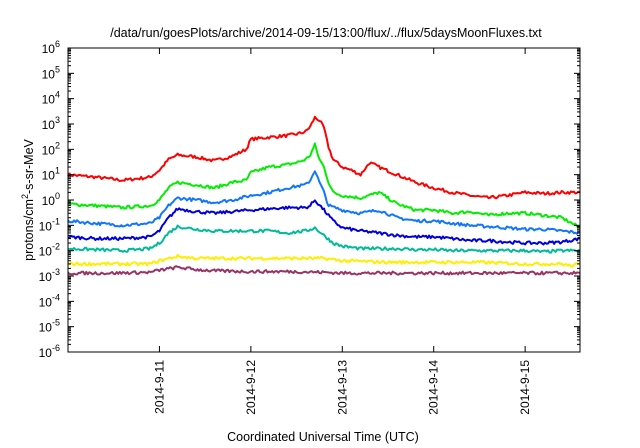  What do you see at coordinates (51, 123) in the screenshot?
I see `y-tick-label: 10³` at bounding box center [51, 123].